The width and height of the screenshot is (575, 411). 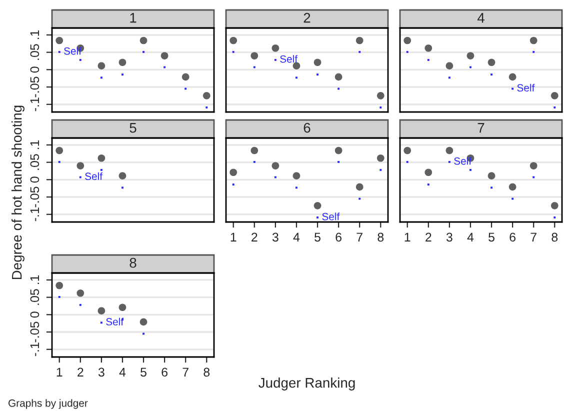 What do you see at coordinates (133, 128) in the screenshot?
I see `chart-title: 5` at bounding box center [133, 128].